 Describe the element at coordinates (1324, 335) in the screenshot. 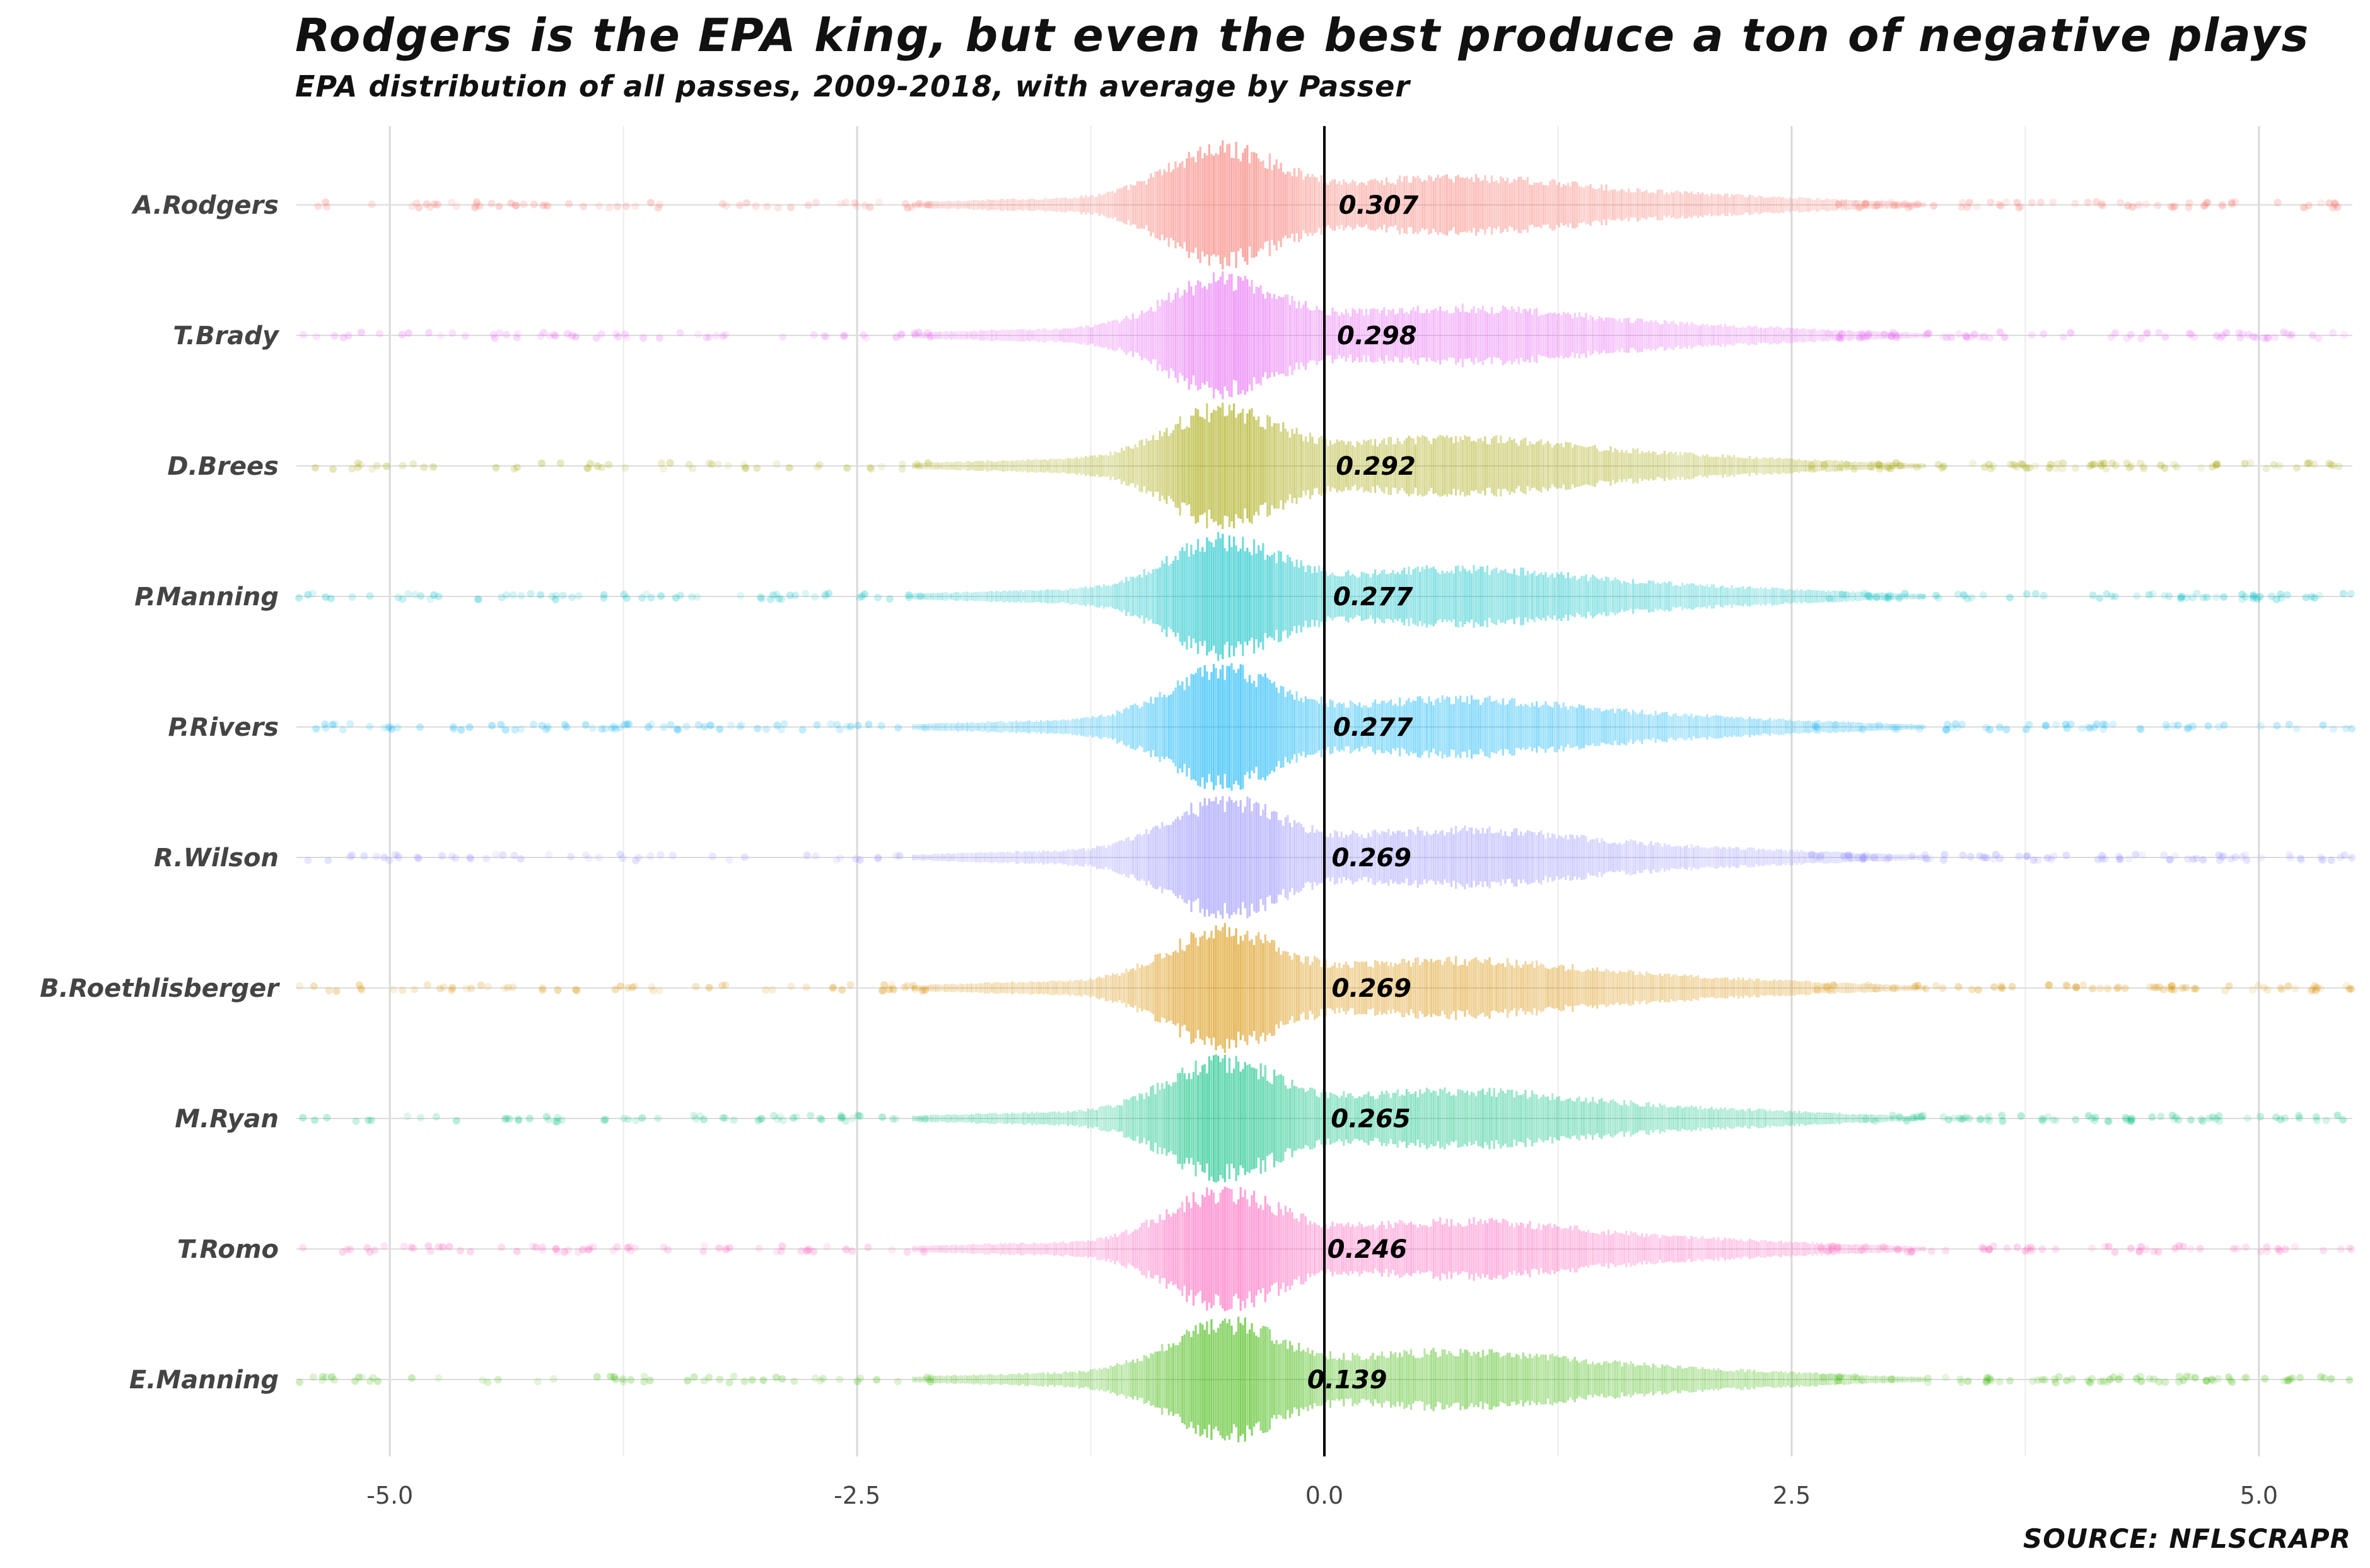

I see `swarm-t-brady` at that location.